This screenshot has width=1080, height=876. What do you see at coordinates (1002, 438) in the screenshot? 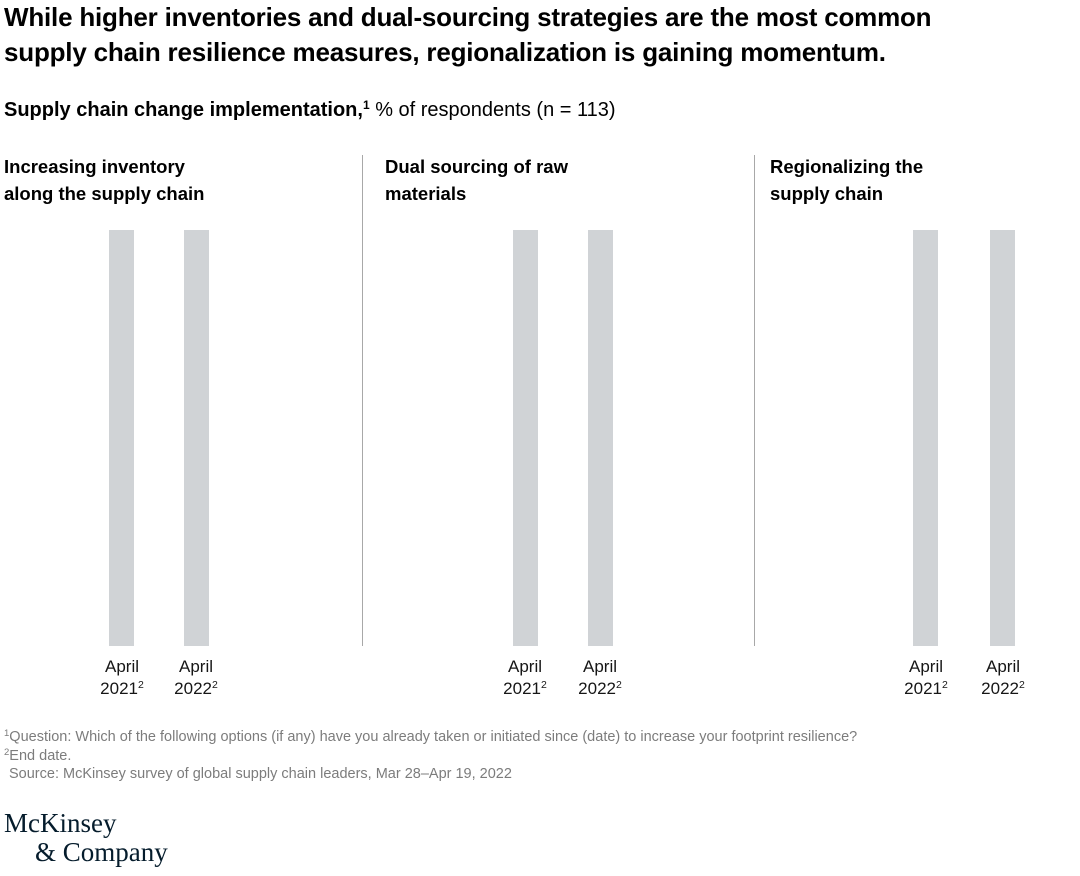
I see `bar-regionalizing-april-2022` at bounding box center [1002, 438].